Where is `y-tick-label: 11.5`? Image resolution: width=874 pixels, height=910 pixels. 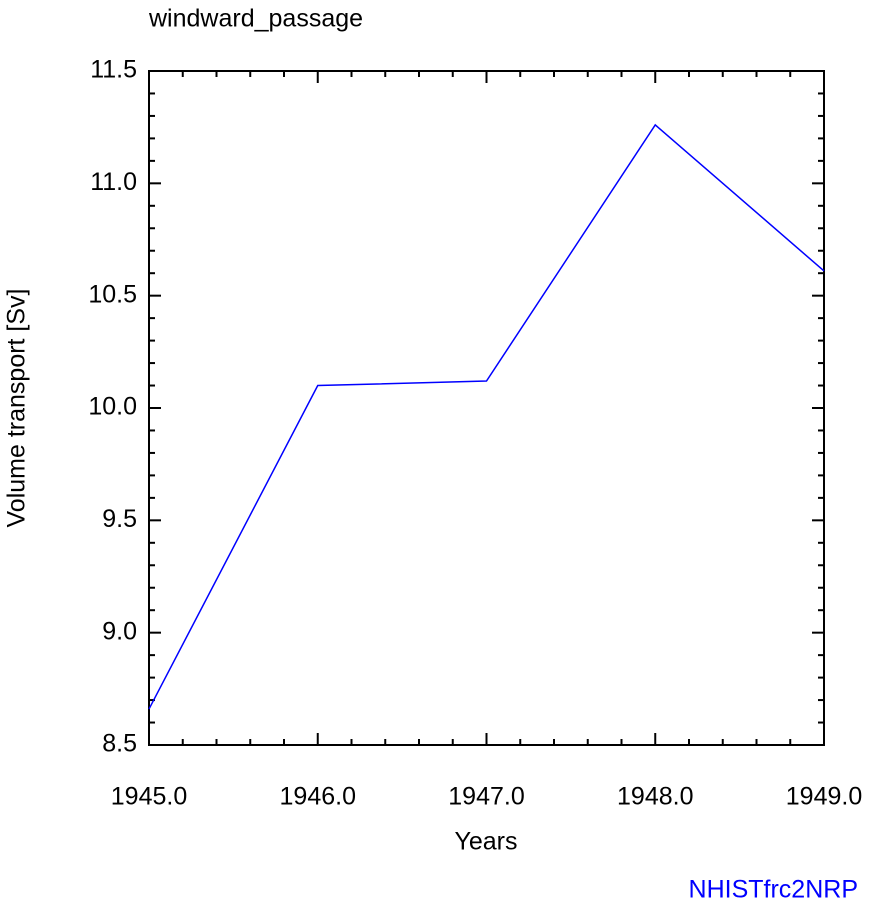
y-tick-label: 11.5 is located at coordinates (113, 70).